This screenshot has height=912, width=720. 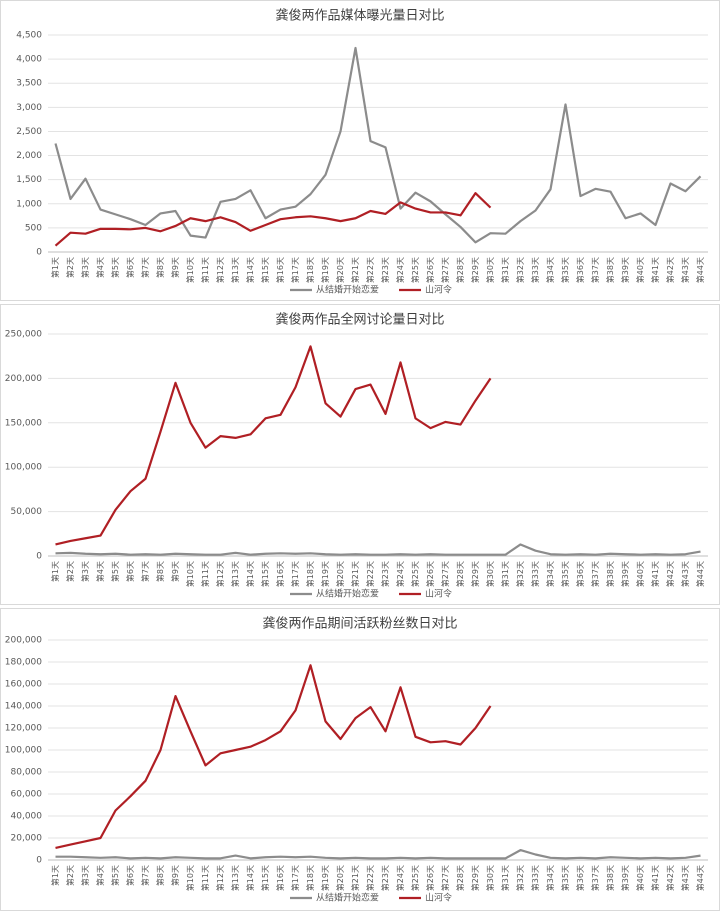 I want to click on x-tick-label: 第44天, so click(x=700, y=270).